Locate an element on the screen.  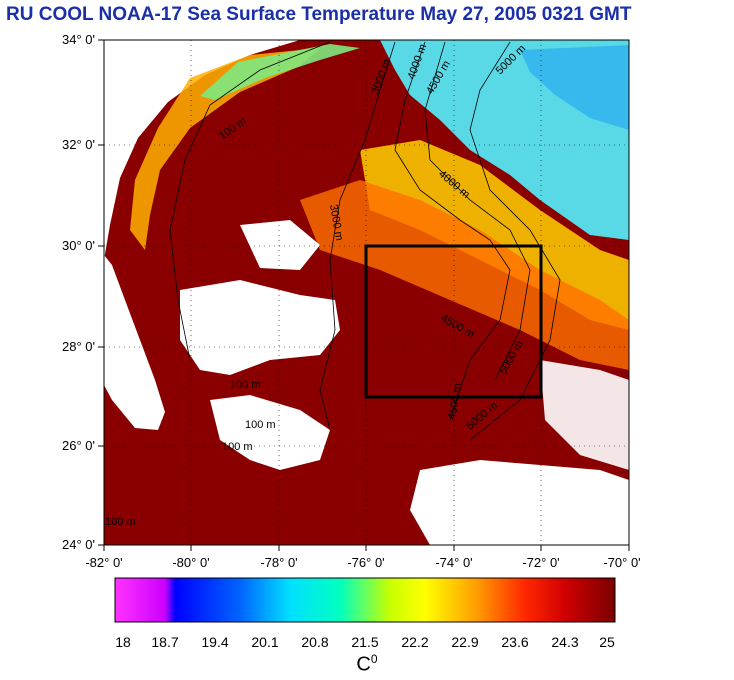
colorbar-tick-label: 18 is located at coordinates (123, 642).